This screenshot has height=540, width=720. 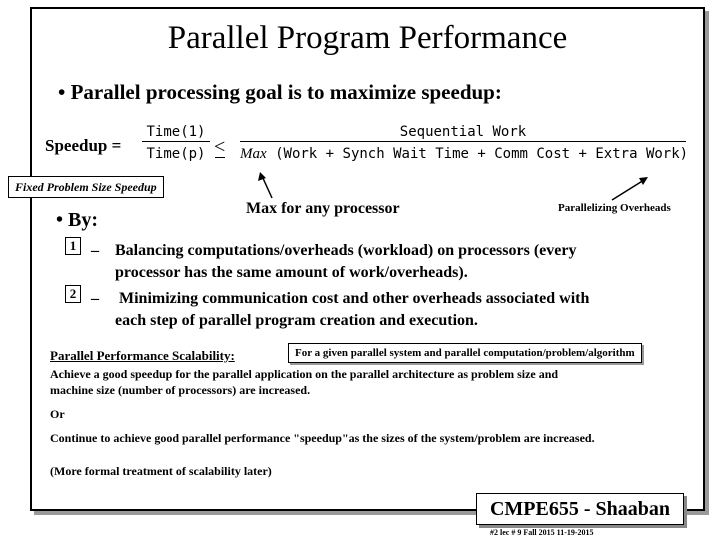 What do you see at coordinates (142, 355) in the screenshot?
I see `scalability-label: Parallel Performance Scalability:` at bounding box center [142, 355].